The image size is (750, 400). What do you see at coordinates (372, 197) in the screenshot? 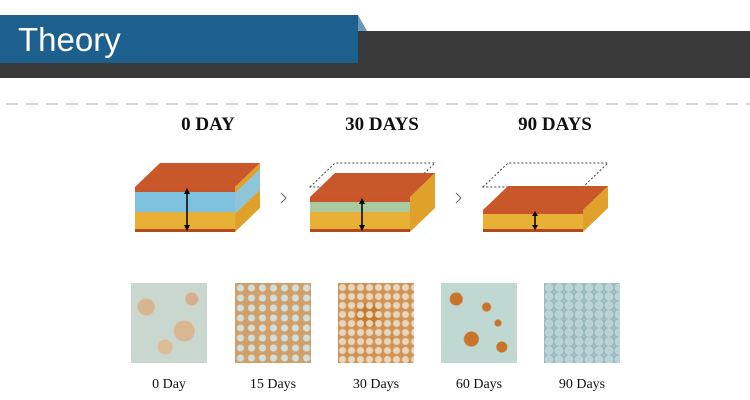
I see `block-30-days` at bounding box center [372, 197].